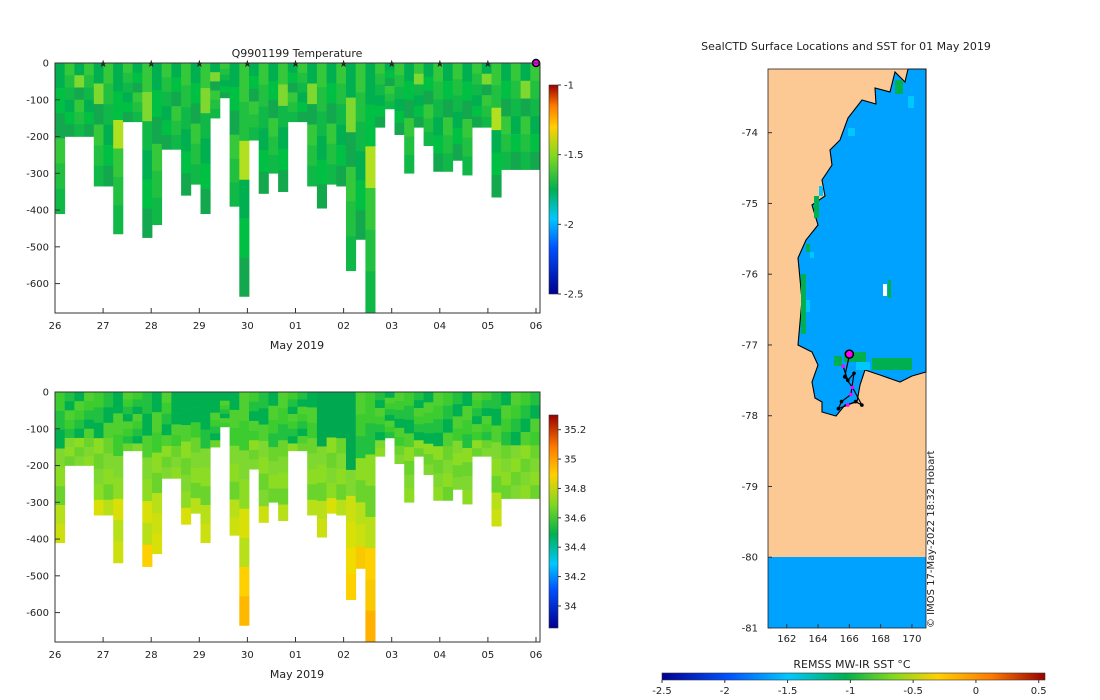  Describe the element at coordinates (757, 381) in the screenshot. I see `map-y-ticks: -74 -75 -76 -77 -78 -79 -80 -81` at that location.